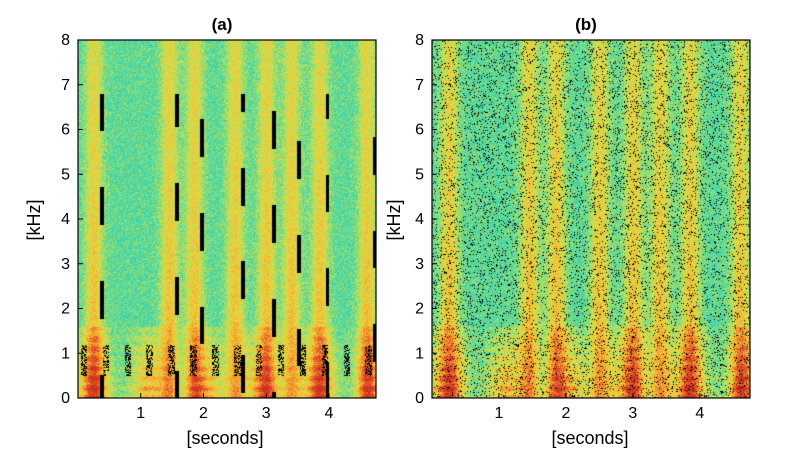  I want to click on panel-b-title: (b), so click(586, 24).